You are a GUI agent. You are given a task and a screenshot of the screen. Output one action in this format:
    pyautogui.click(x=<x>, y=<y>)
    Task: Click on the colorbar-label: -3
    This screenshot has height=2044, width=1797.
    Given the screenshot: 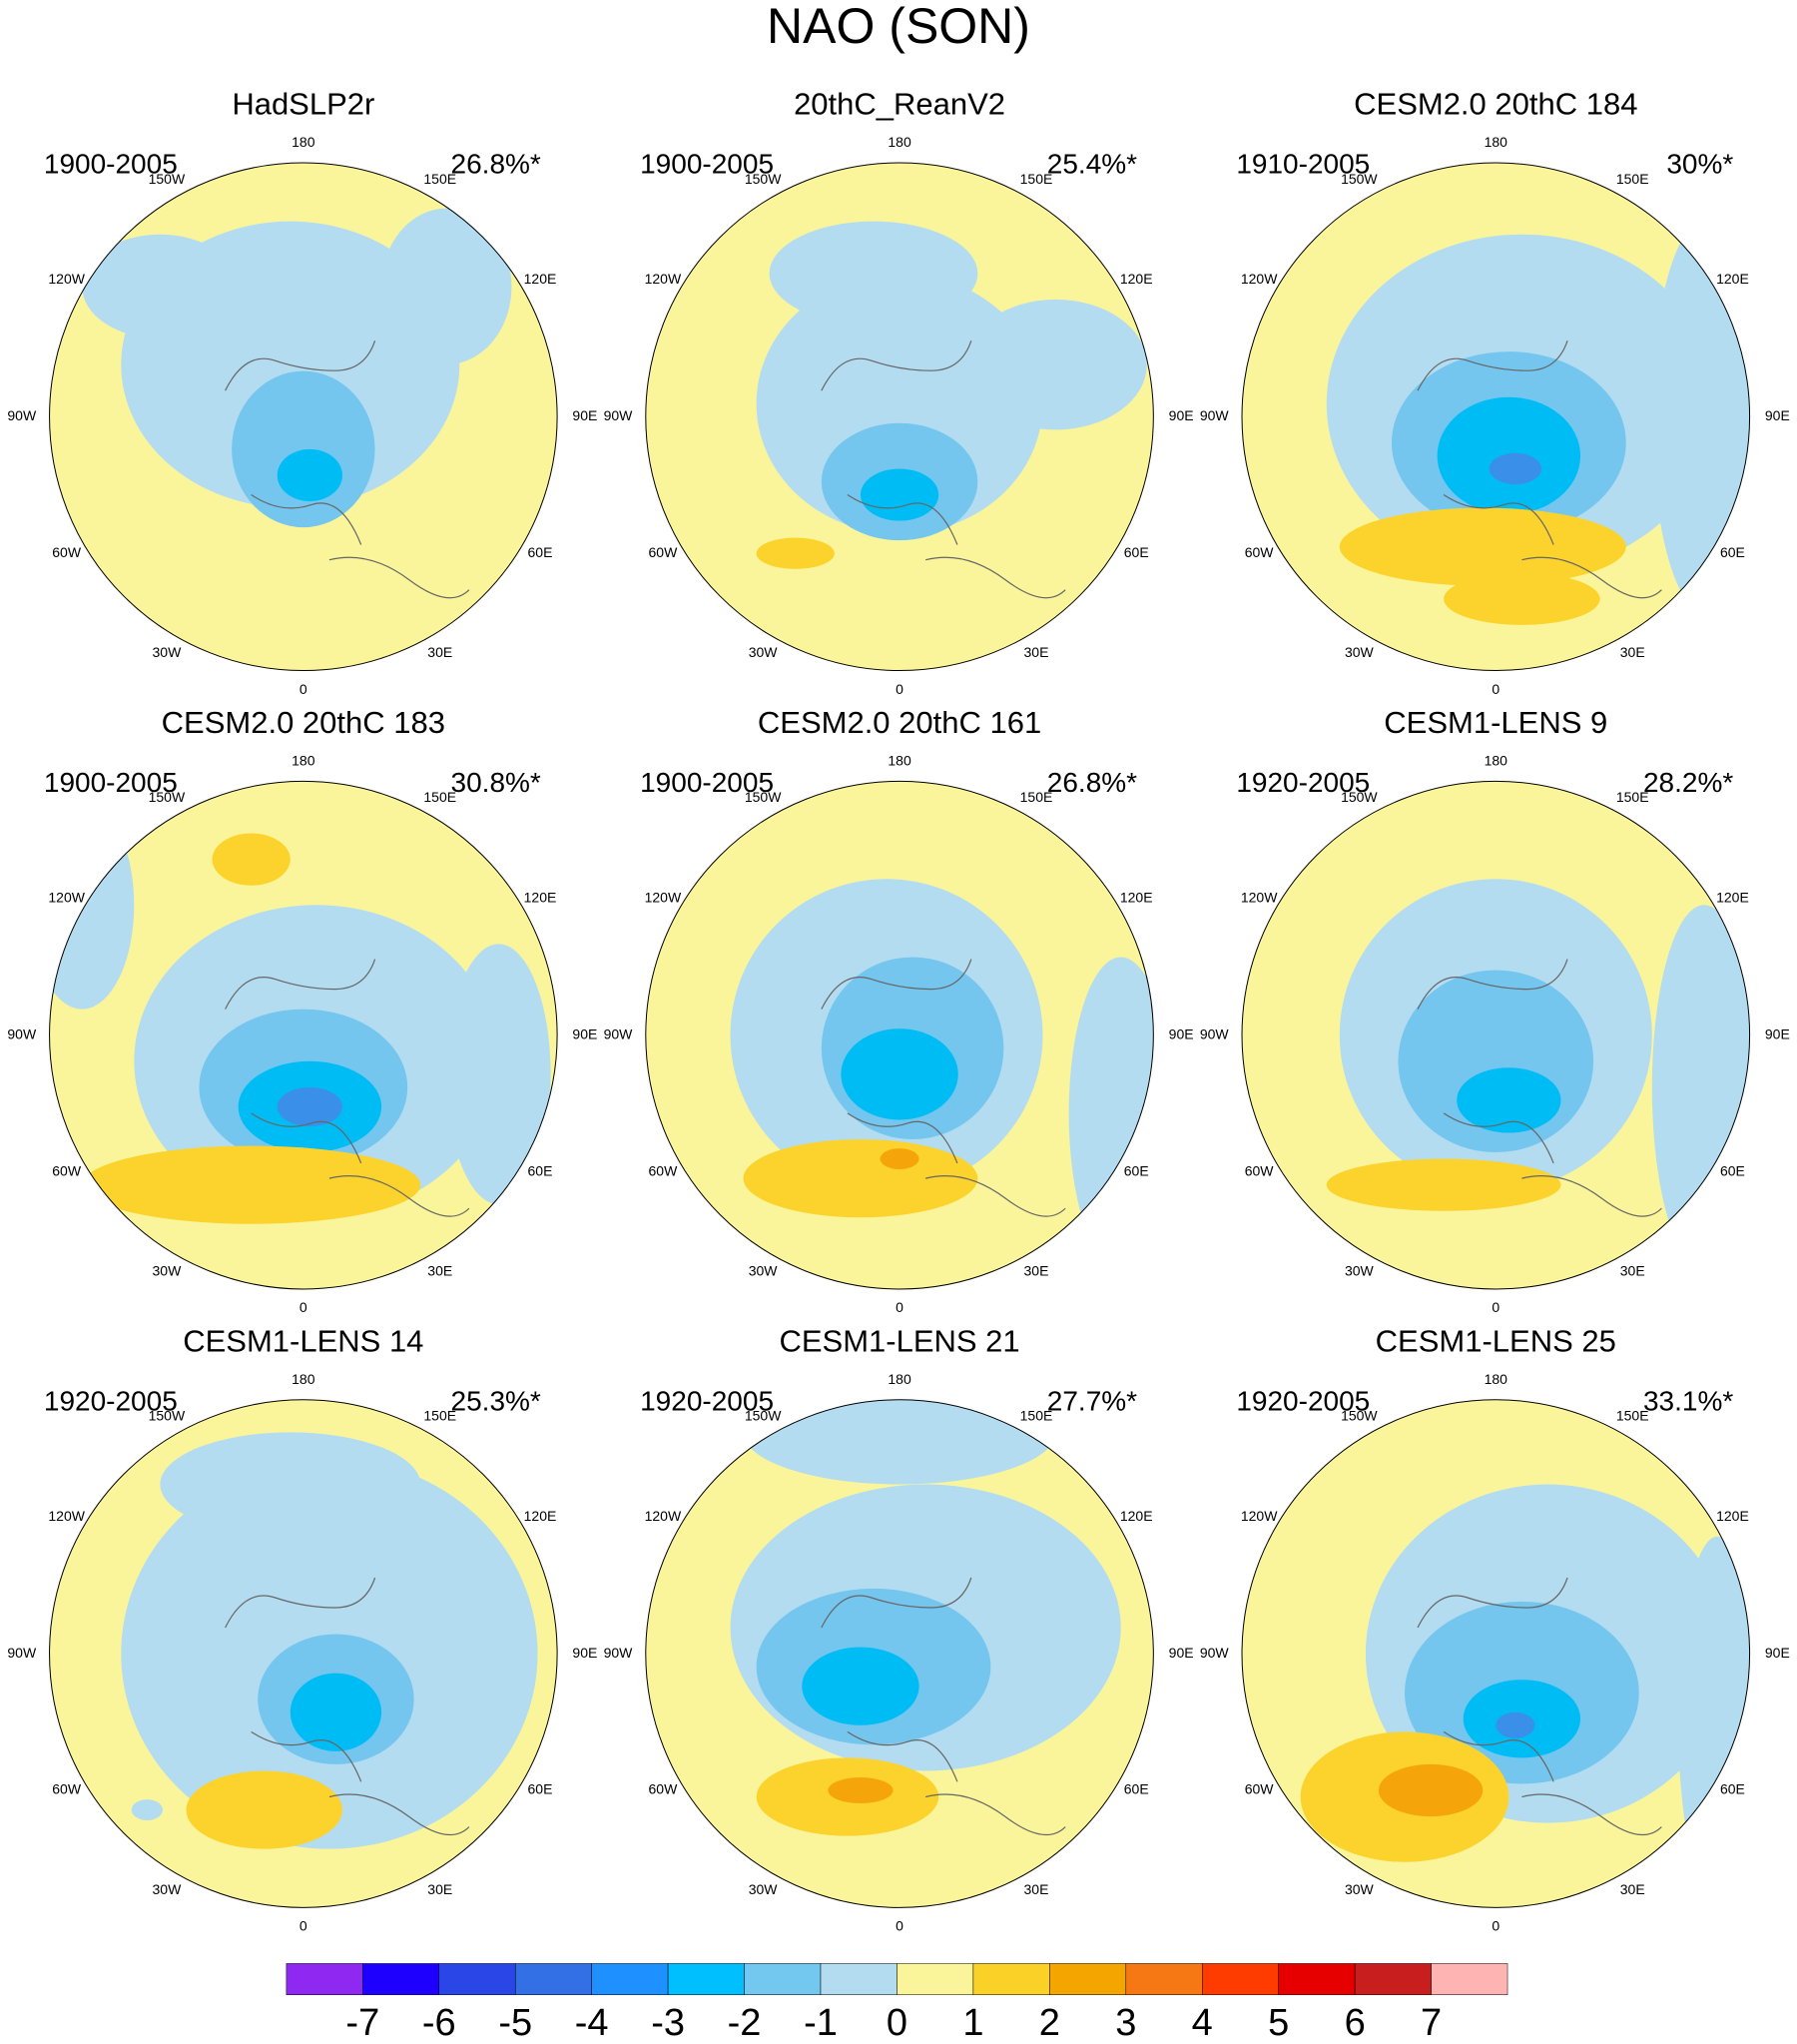 What is the action you would take?
    pyautogui.click(x=668, y=2023)
    